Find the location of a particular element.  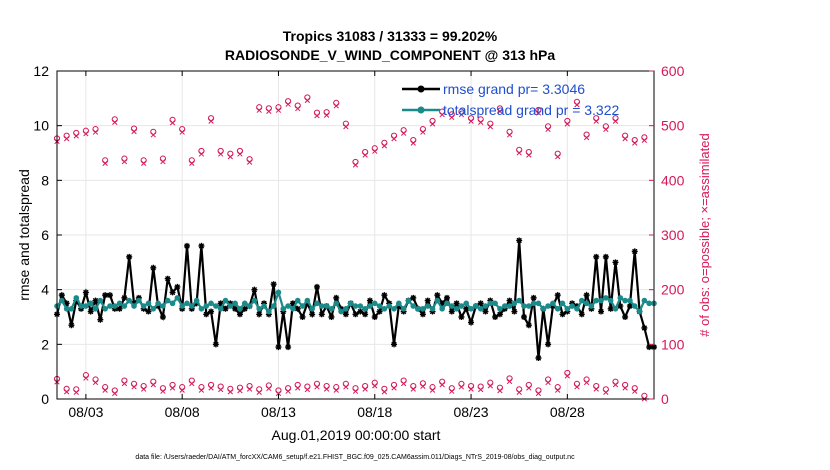

legend-rmse-marker is located at coordinates (421, 89).